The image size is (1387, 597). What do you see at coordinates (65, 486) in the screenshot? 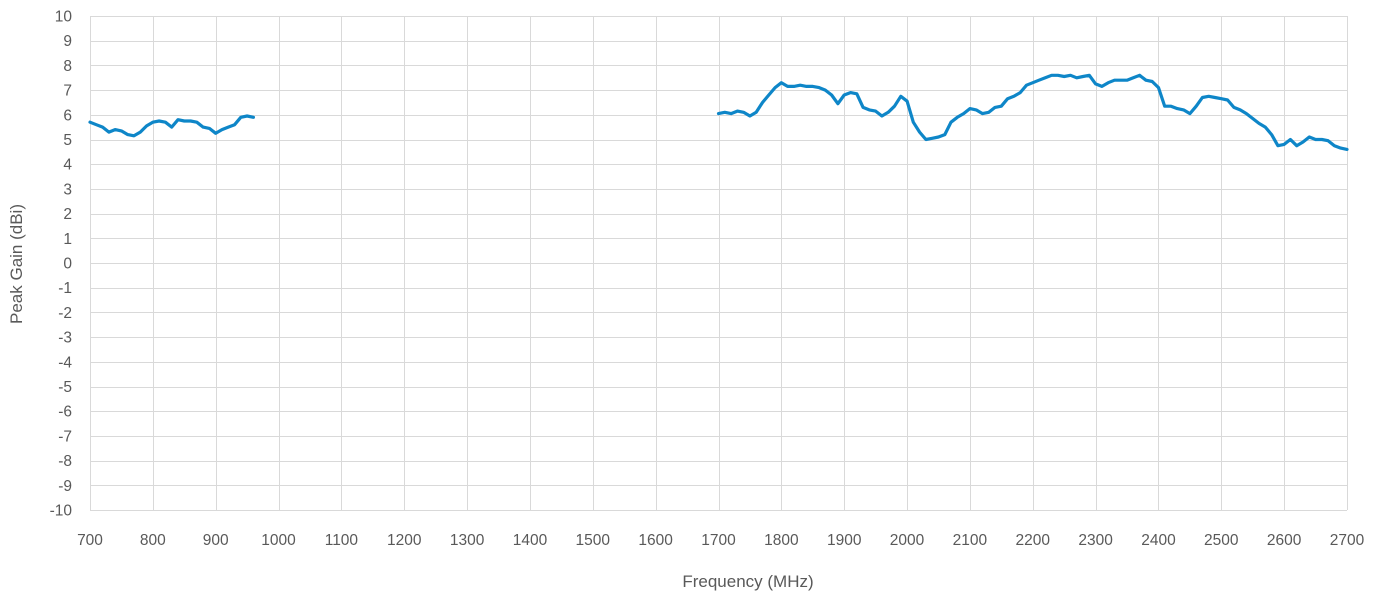
I see `y-tick-label: -9` at bounding box center [65, 486].